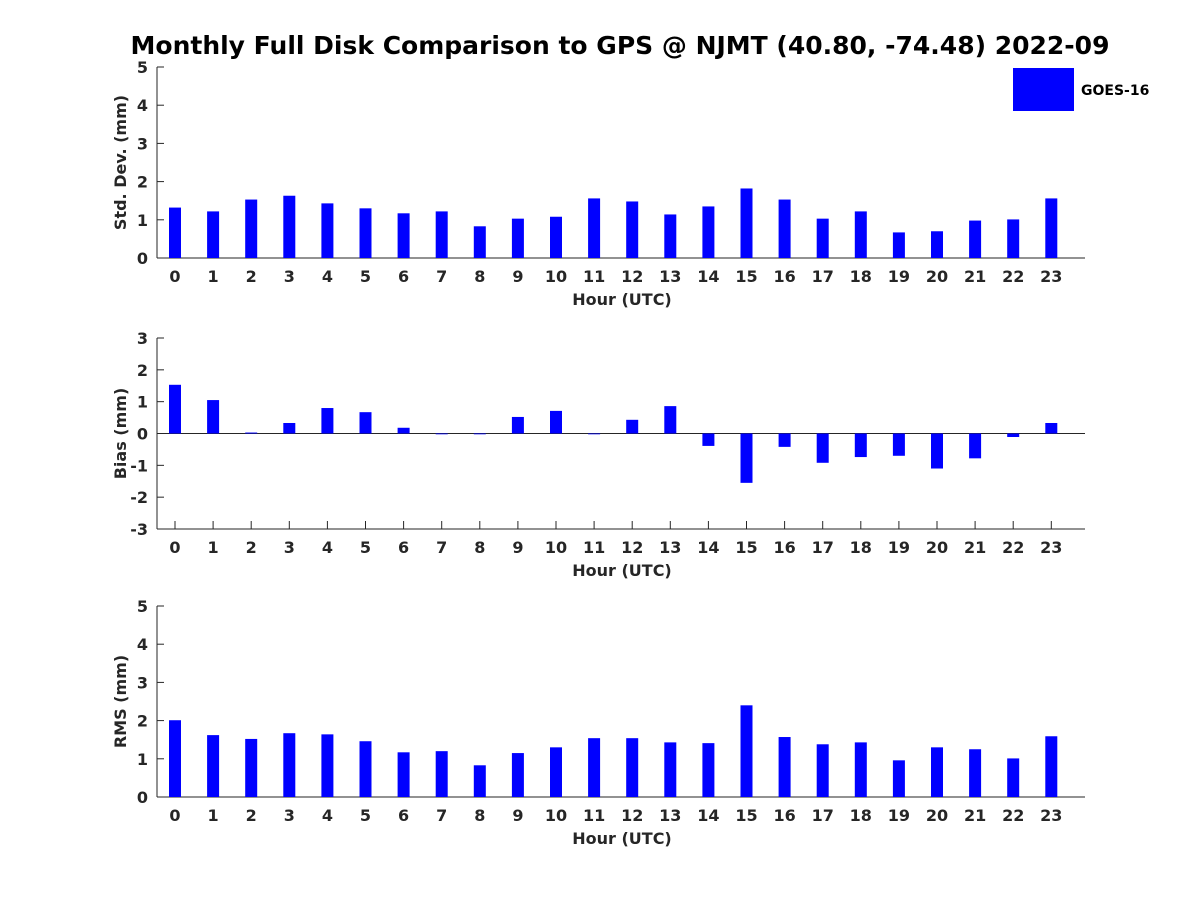 Image resolution: width=1200 pixels, height=900 pixels. What do you see at coordinates (120, 434) in the screenshot?
I see `y-axis-label: Bias (mm)` at bounding box center [120, 434].